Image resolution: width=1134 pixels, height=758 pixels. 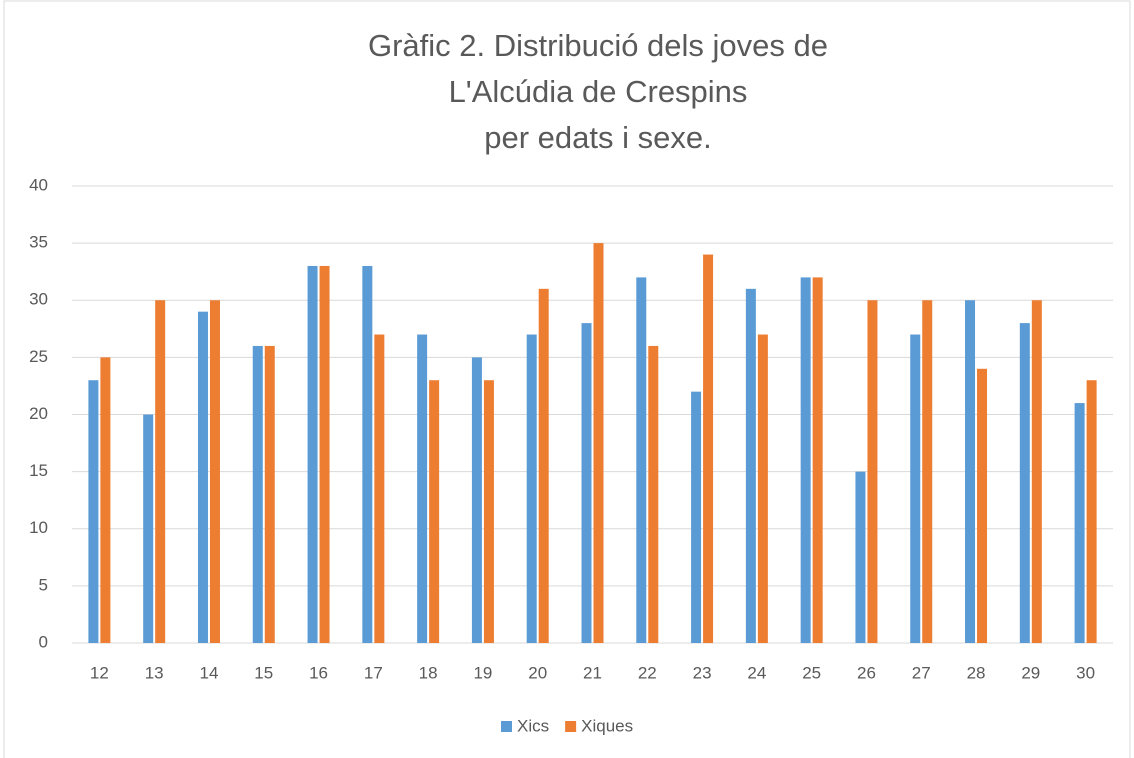 What do you see at coordinates (318, 672) in the screenshot?
I see `x-tick-label: 16` at bounding box center [318, 672].